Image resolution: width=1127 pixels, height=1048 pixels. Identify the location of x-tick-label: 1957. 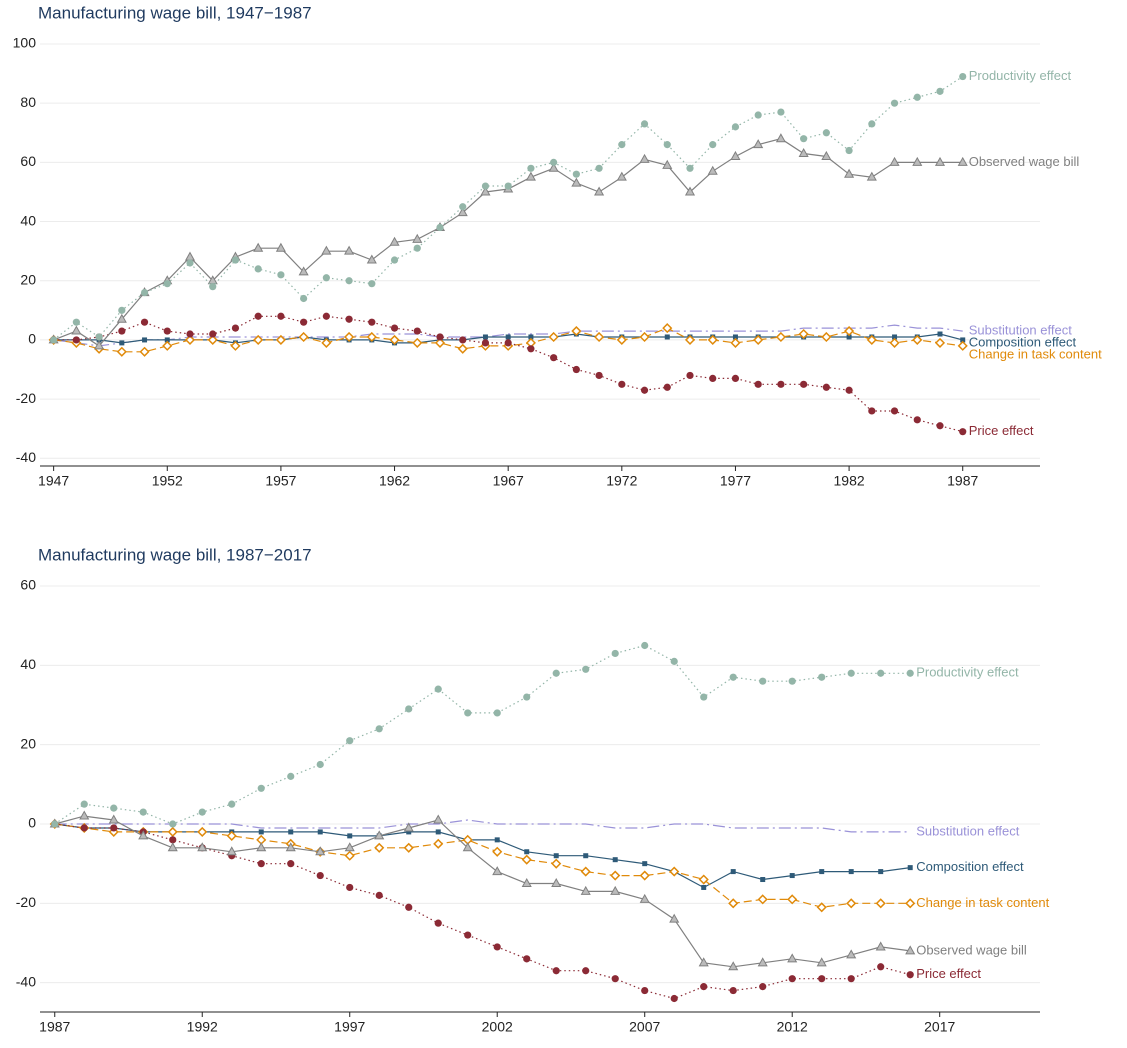
(280, 481).